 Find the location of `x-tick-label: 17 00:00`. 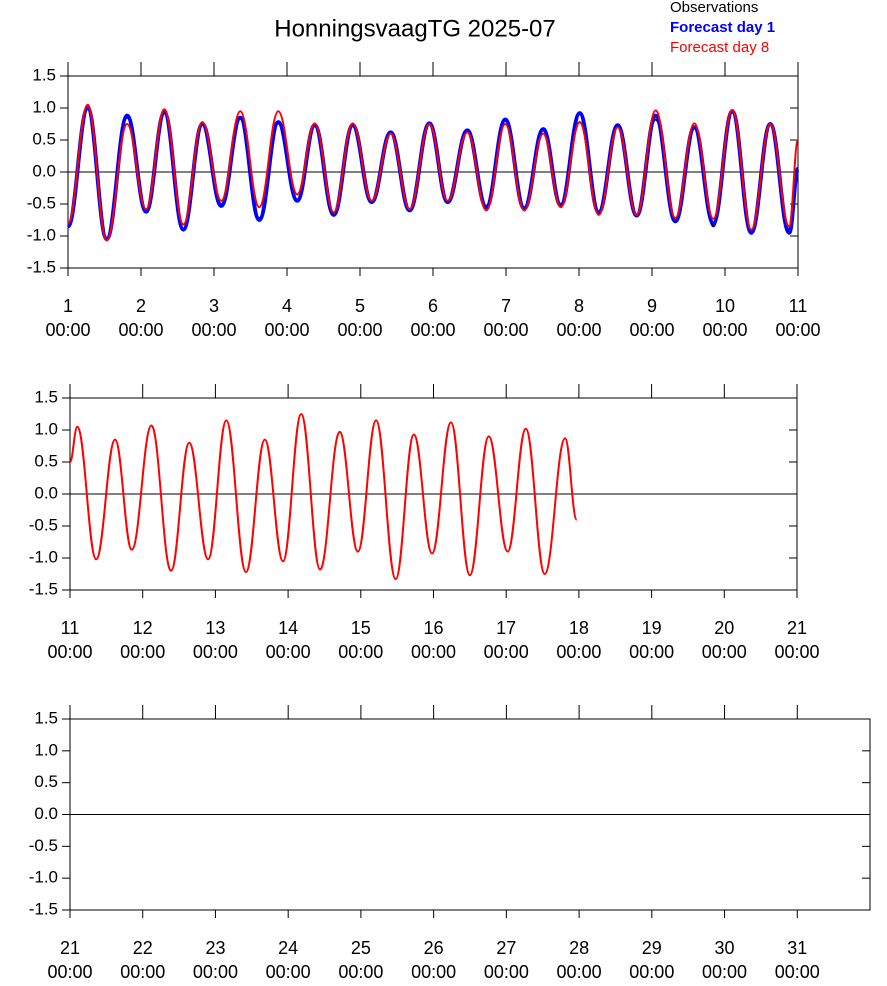

x-tick-label: 17 00:00 is located at coordinates (506, 640).